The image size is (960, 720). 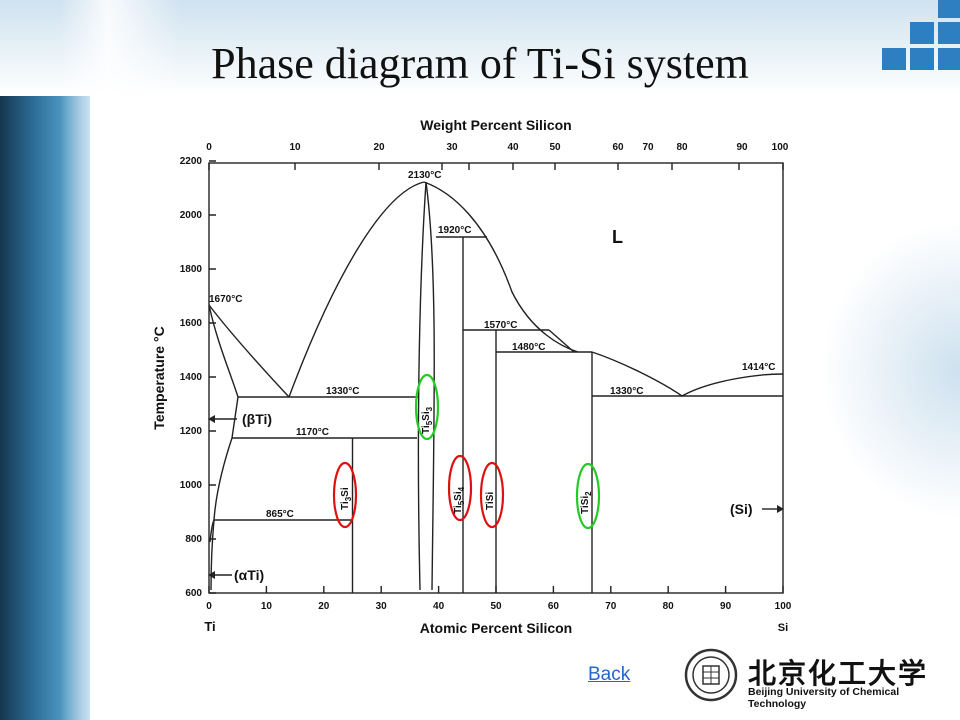 What do you see at coordinates (669, 606) in the screenshot?
I see `bottom-tick-80: 80` at bounding box center [669, 606].